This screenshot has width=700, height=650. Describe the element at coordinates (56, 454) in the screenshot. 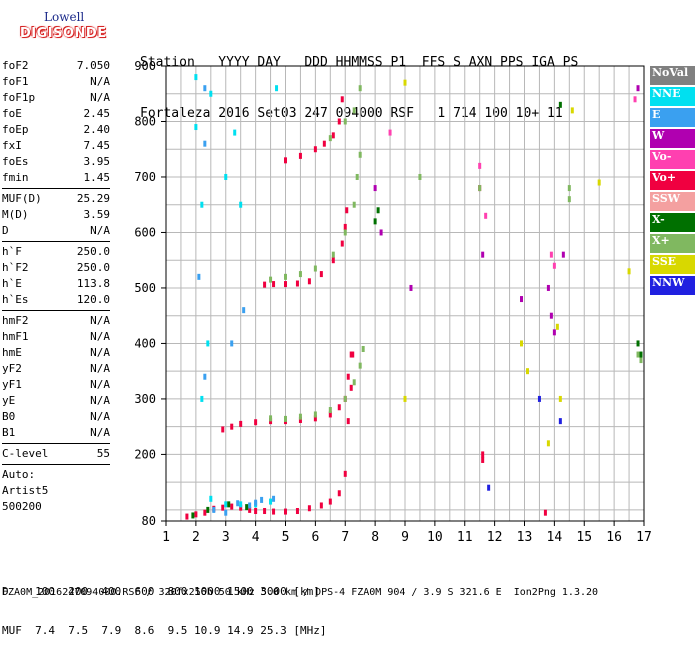

I see `param-row: C-level 55` at that location.